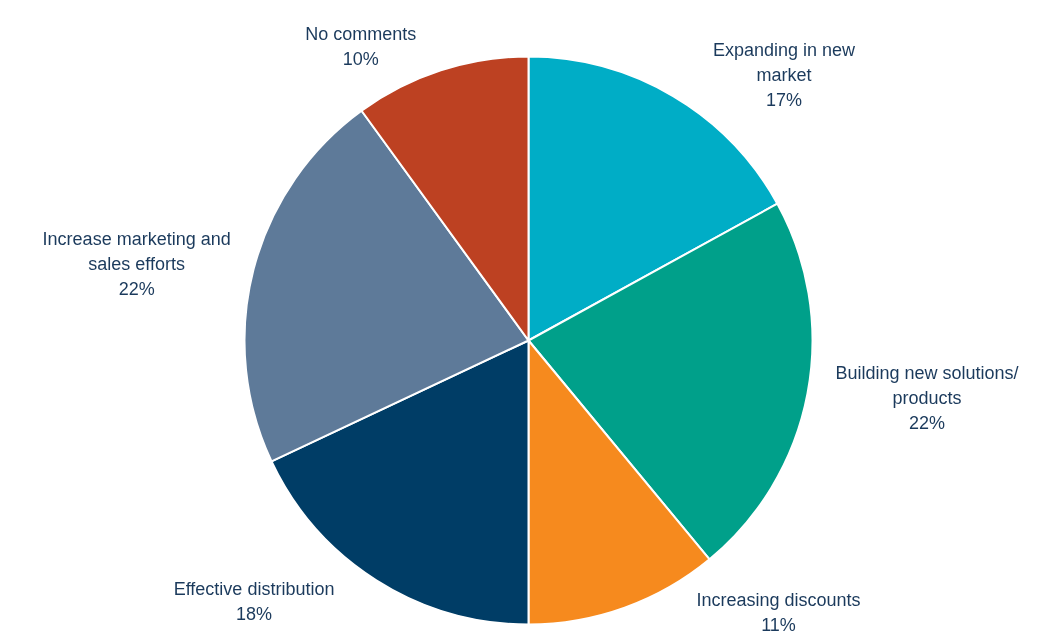  What do you see at coordinates (254, 588) in the screenshot?
I see `slice-label: Effective distribution` at bounding box center [254, 588].